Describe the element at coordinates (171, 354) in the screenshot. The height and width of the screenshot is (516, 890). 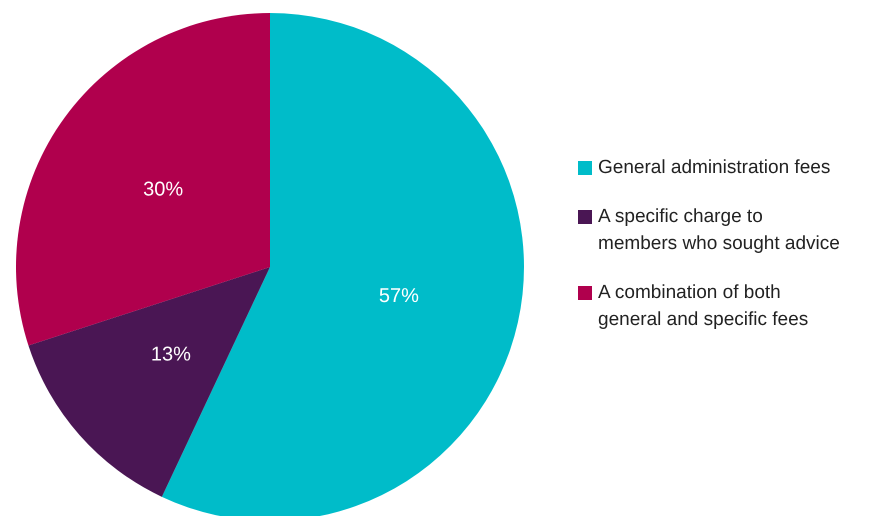
I see `data-label: 13%` at that location.